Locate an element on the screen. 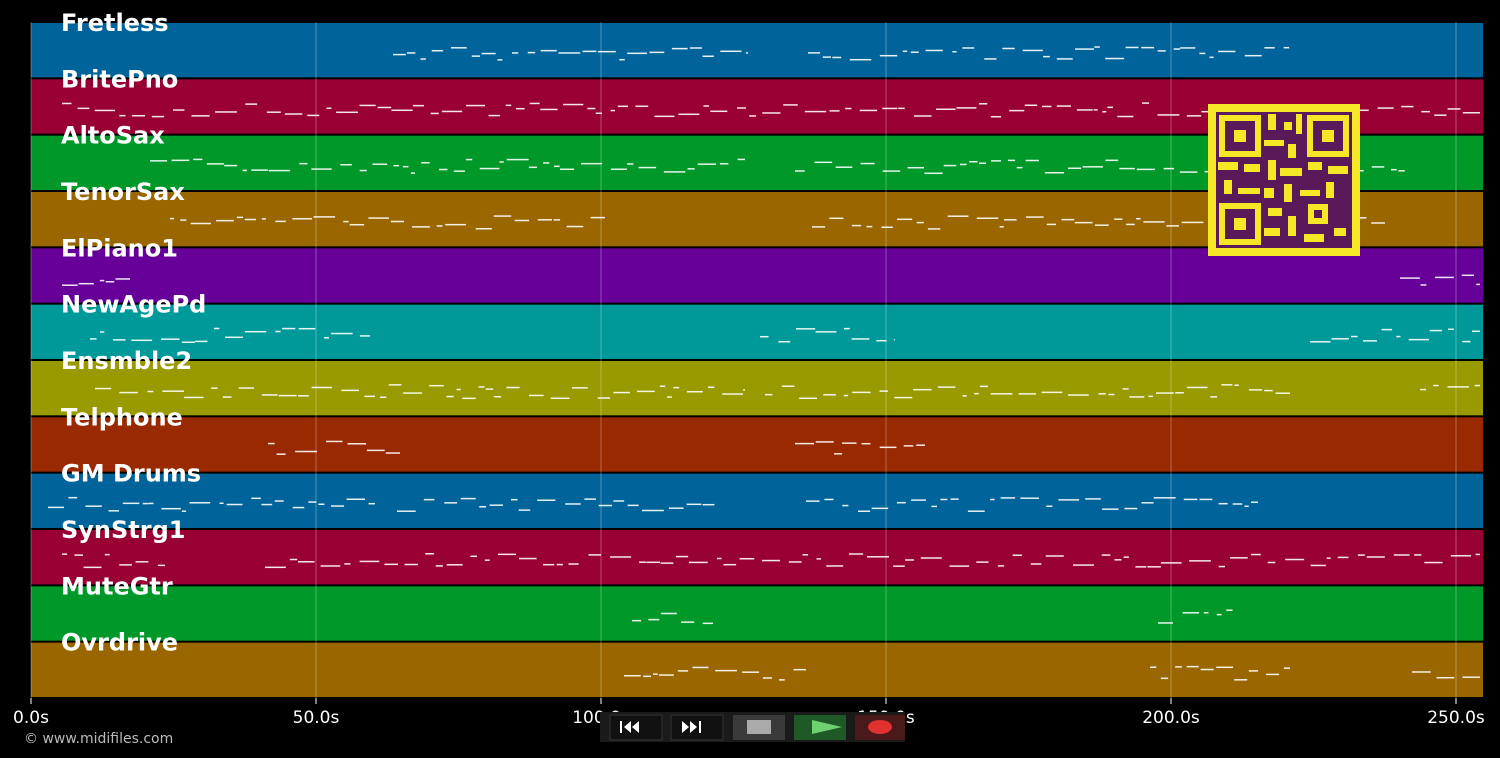 This screenshot has width=1500, height=758. play-button is located at coordinates (820, 727).